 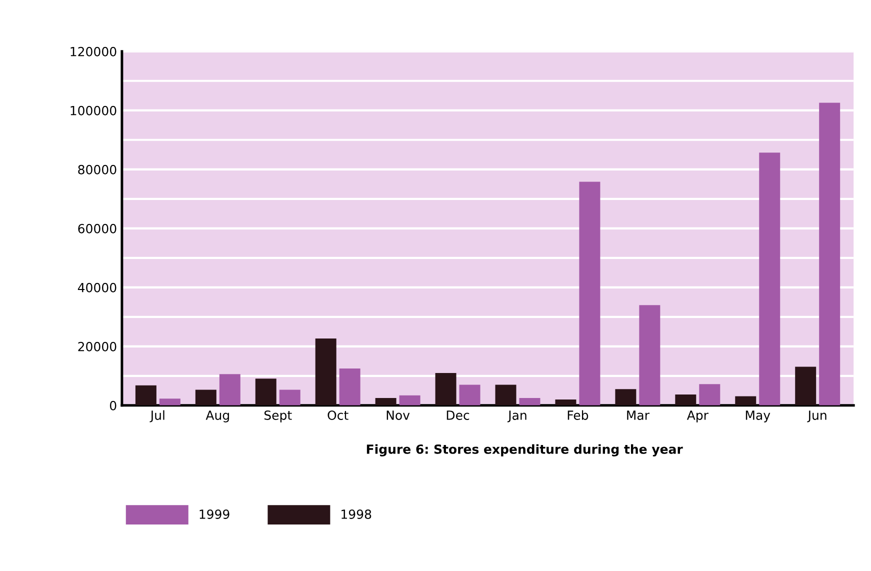 I want to click on y-tick-label: 60000, so click(x=97, y=229).